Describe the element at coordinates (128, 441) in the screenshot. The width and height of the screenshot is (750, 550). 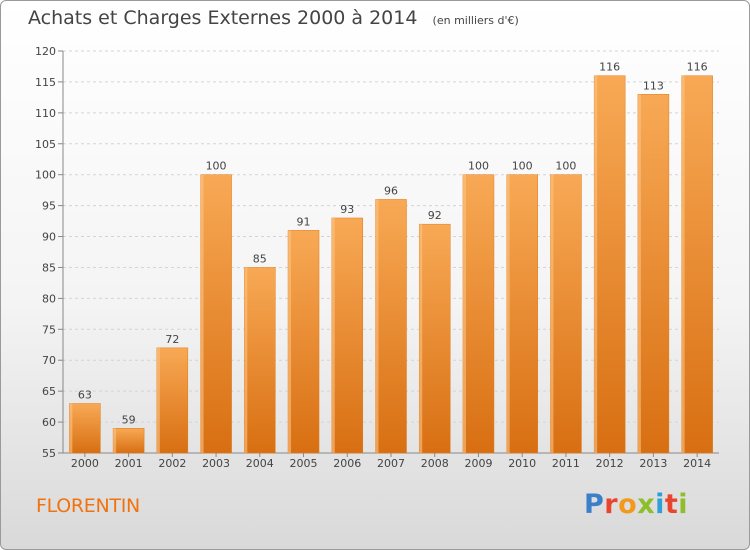
I see `bar-2001` at that location.